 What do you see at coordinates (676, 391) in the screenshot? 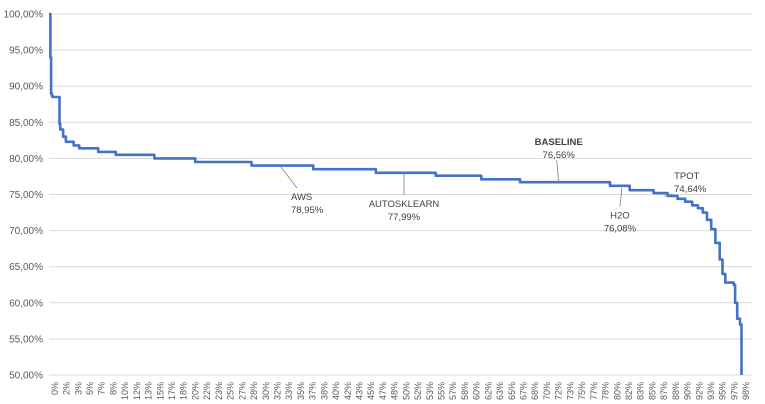
I see `x-tick-label: 88%` at bounding box center [676, 391].